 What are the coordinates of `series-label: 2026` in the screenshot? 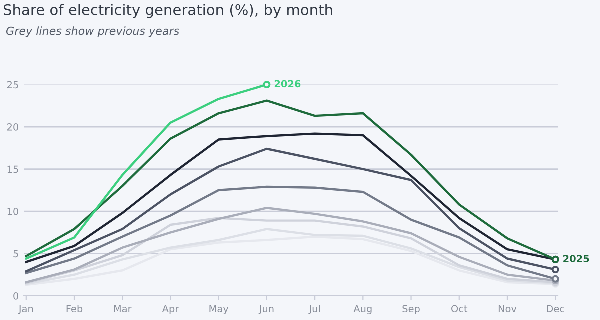 It's located at (287, 84).